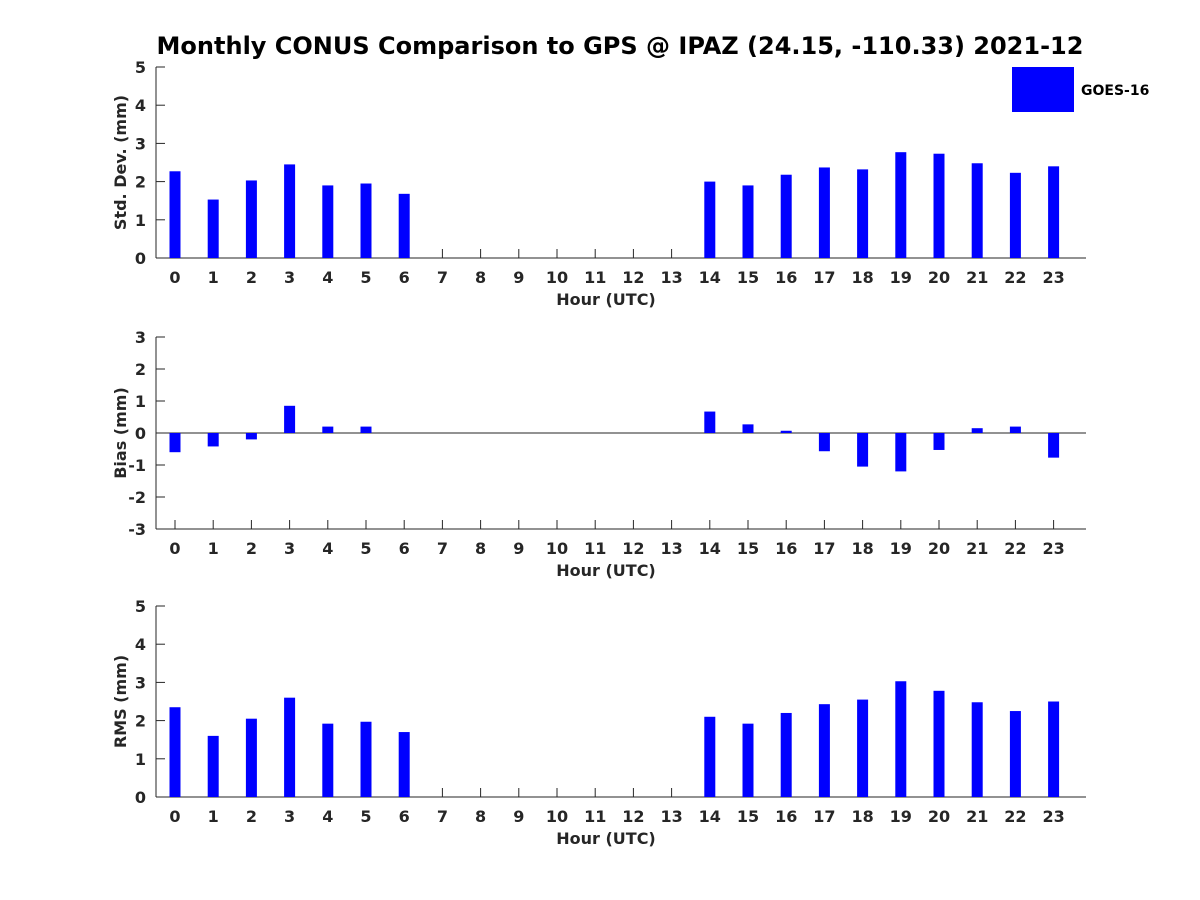  What do you see at coordinates (518, 277) in the screenshot?
I see `x-tick-label: 9` at bounding box center [518, 277].